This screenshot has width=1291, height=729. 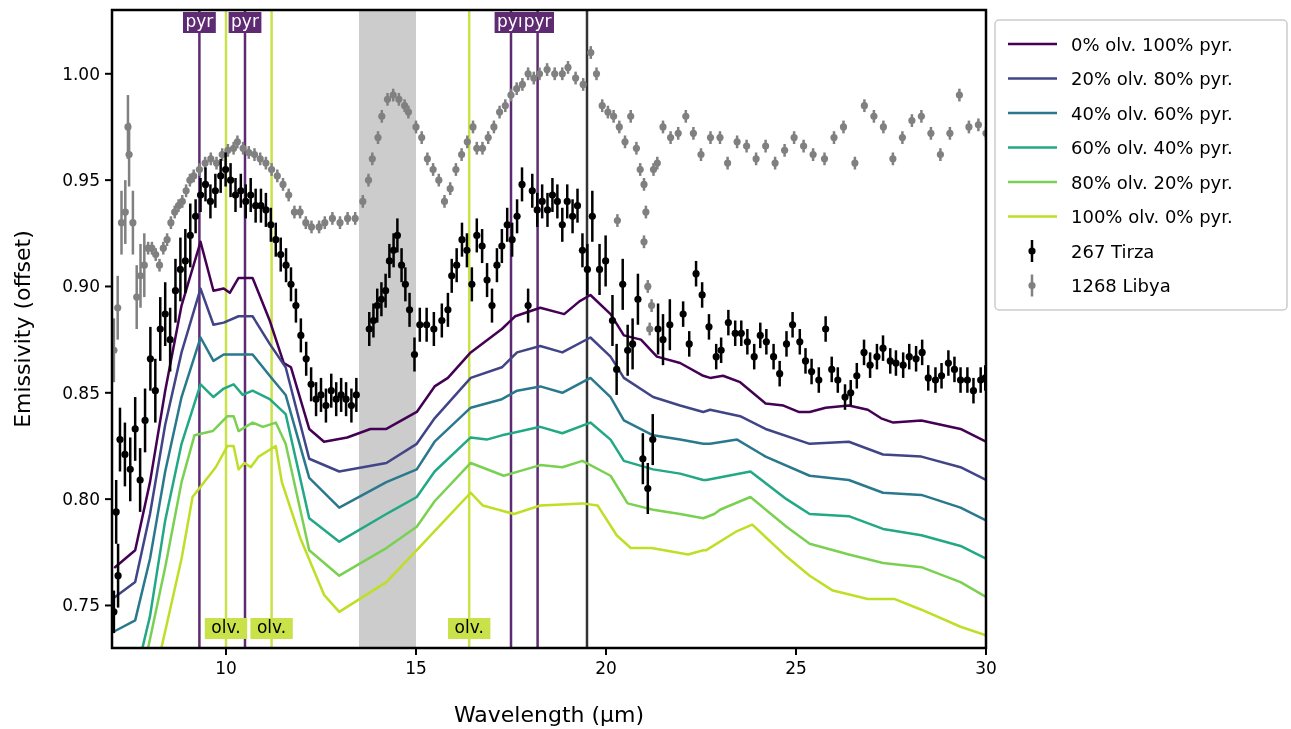 I want to click on y-tick-label: 1.00, so click(x=81, y=73).